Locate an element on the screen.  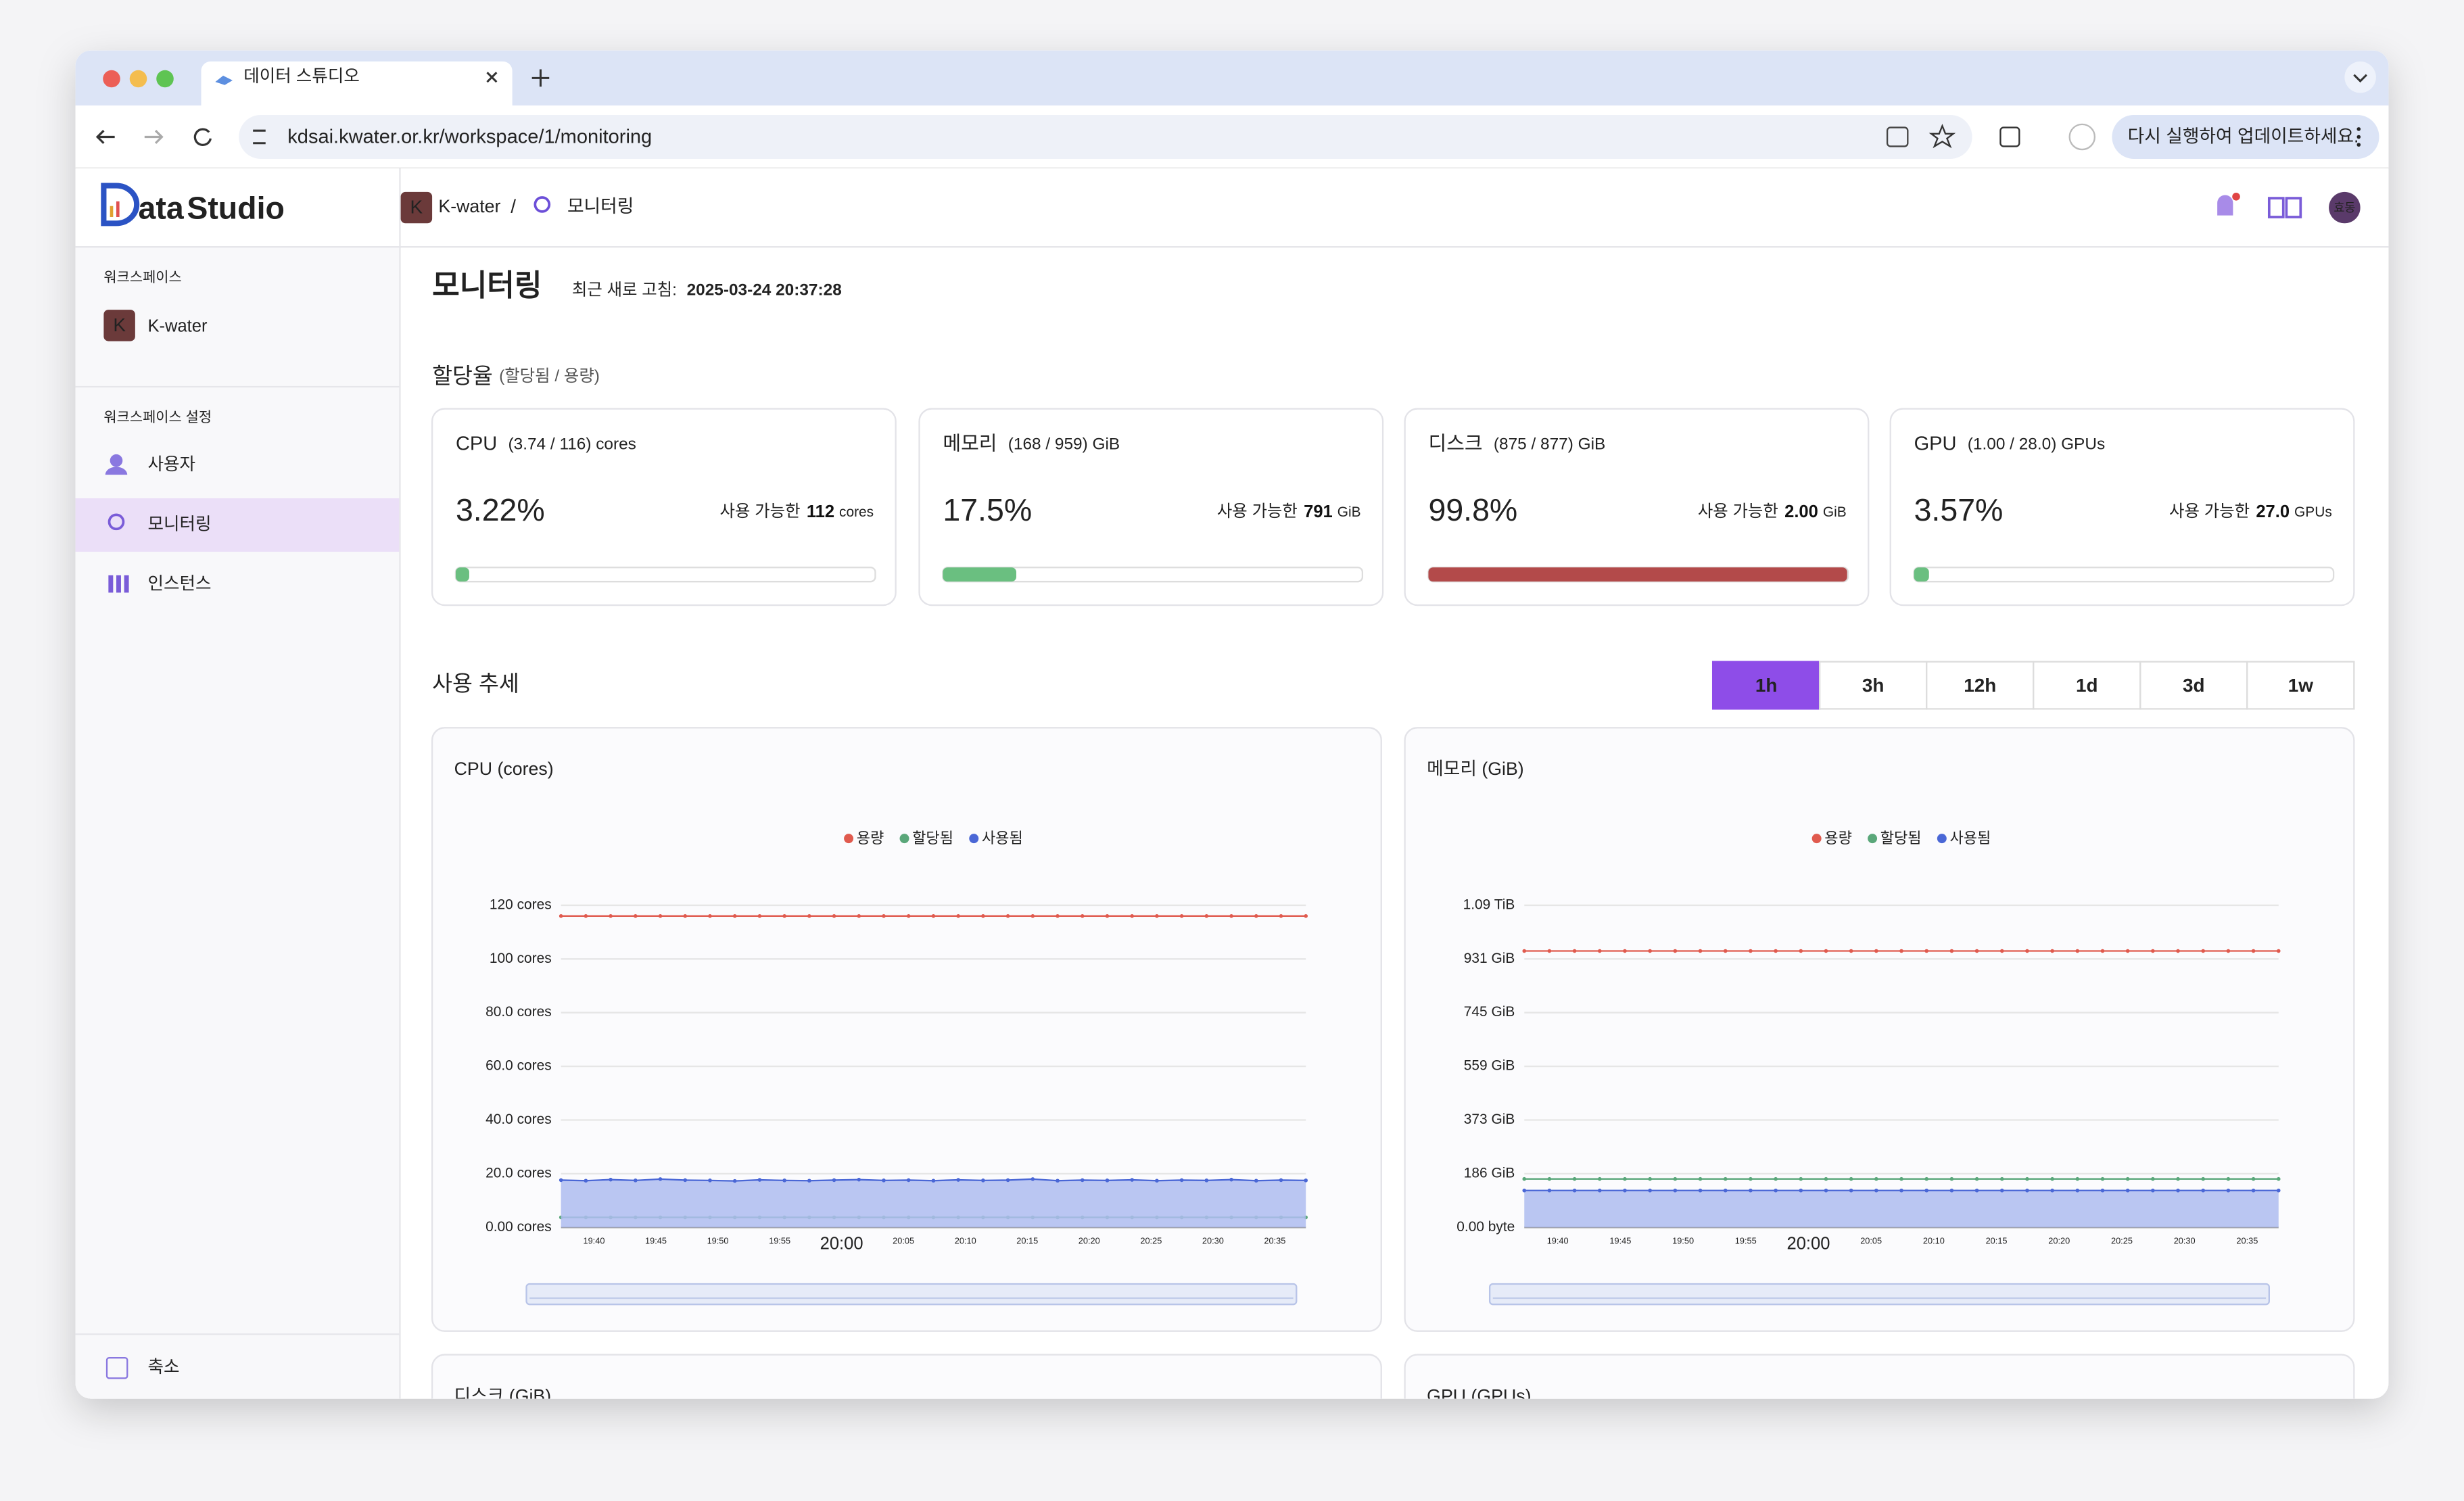
badge-letter: K is located at coordinates (416, 207).